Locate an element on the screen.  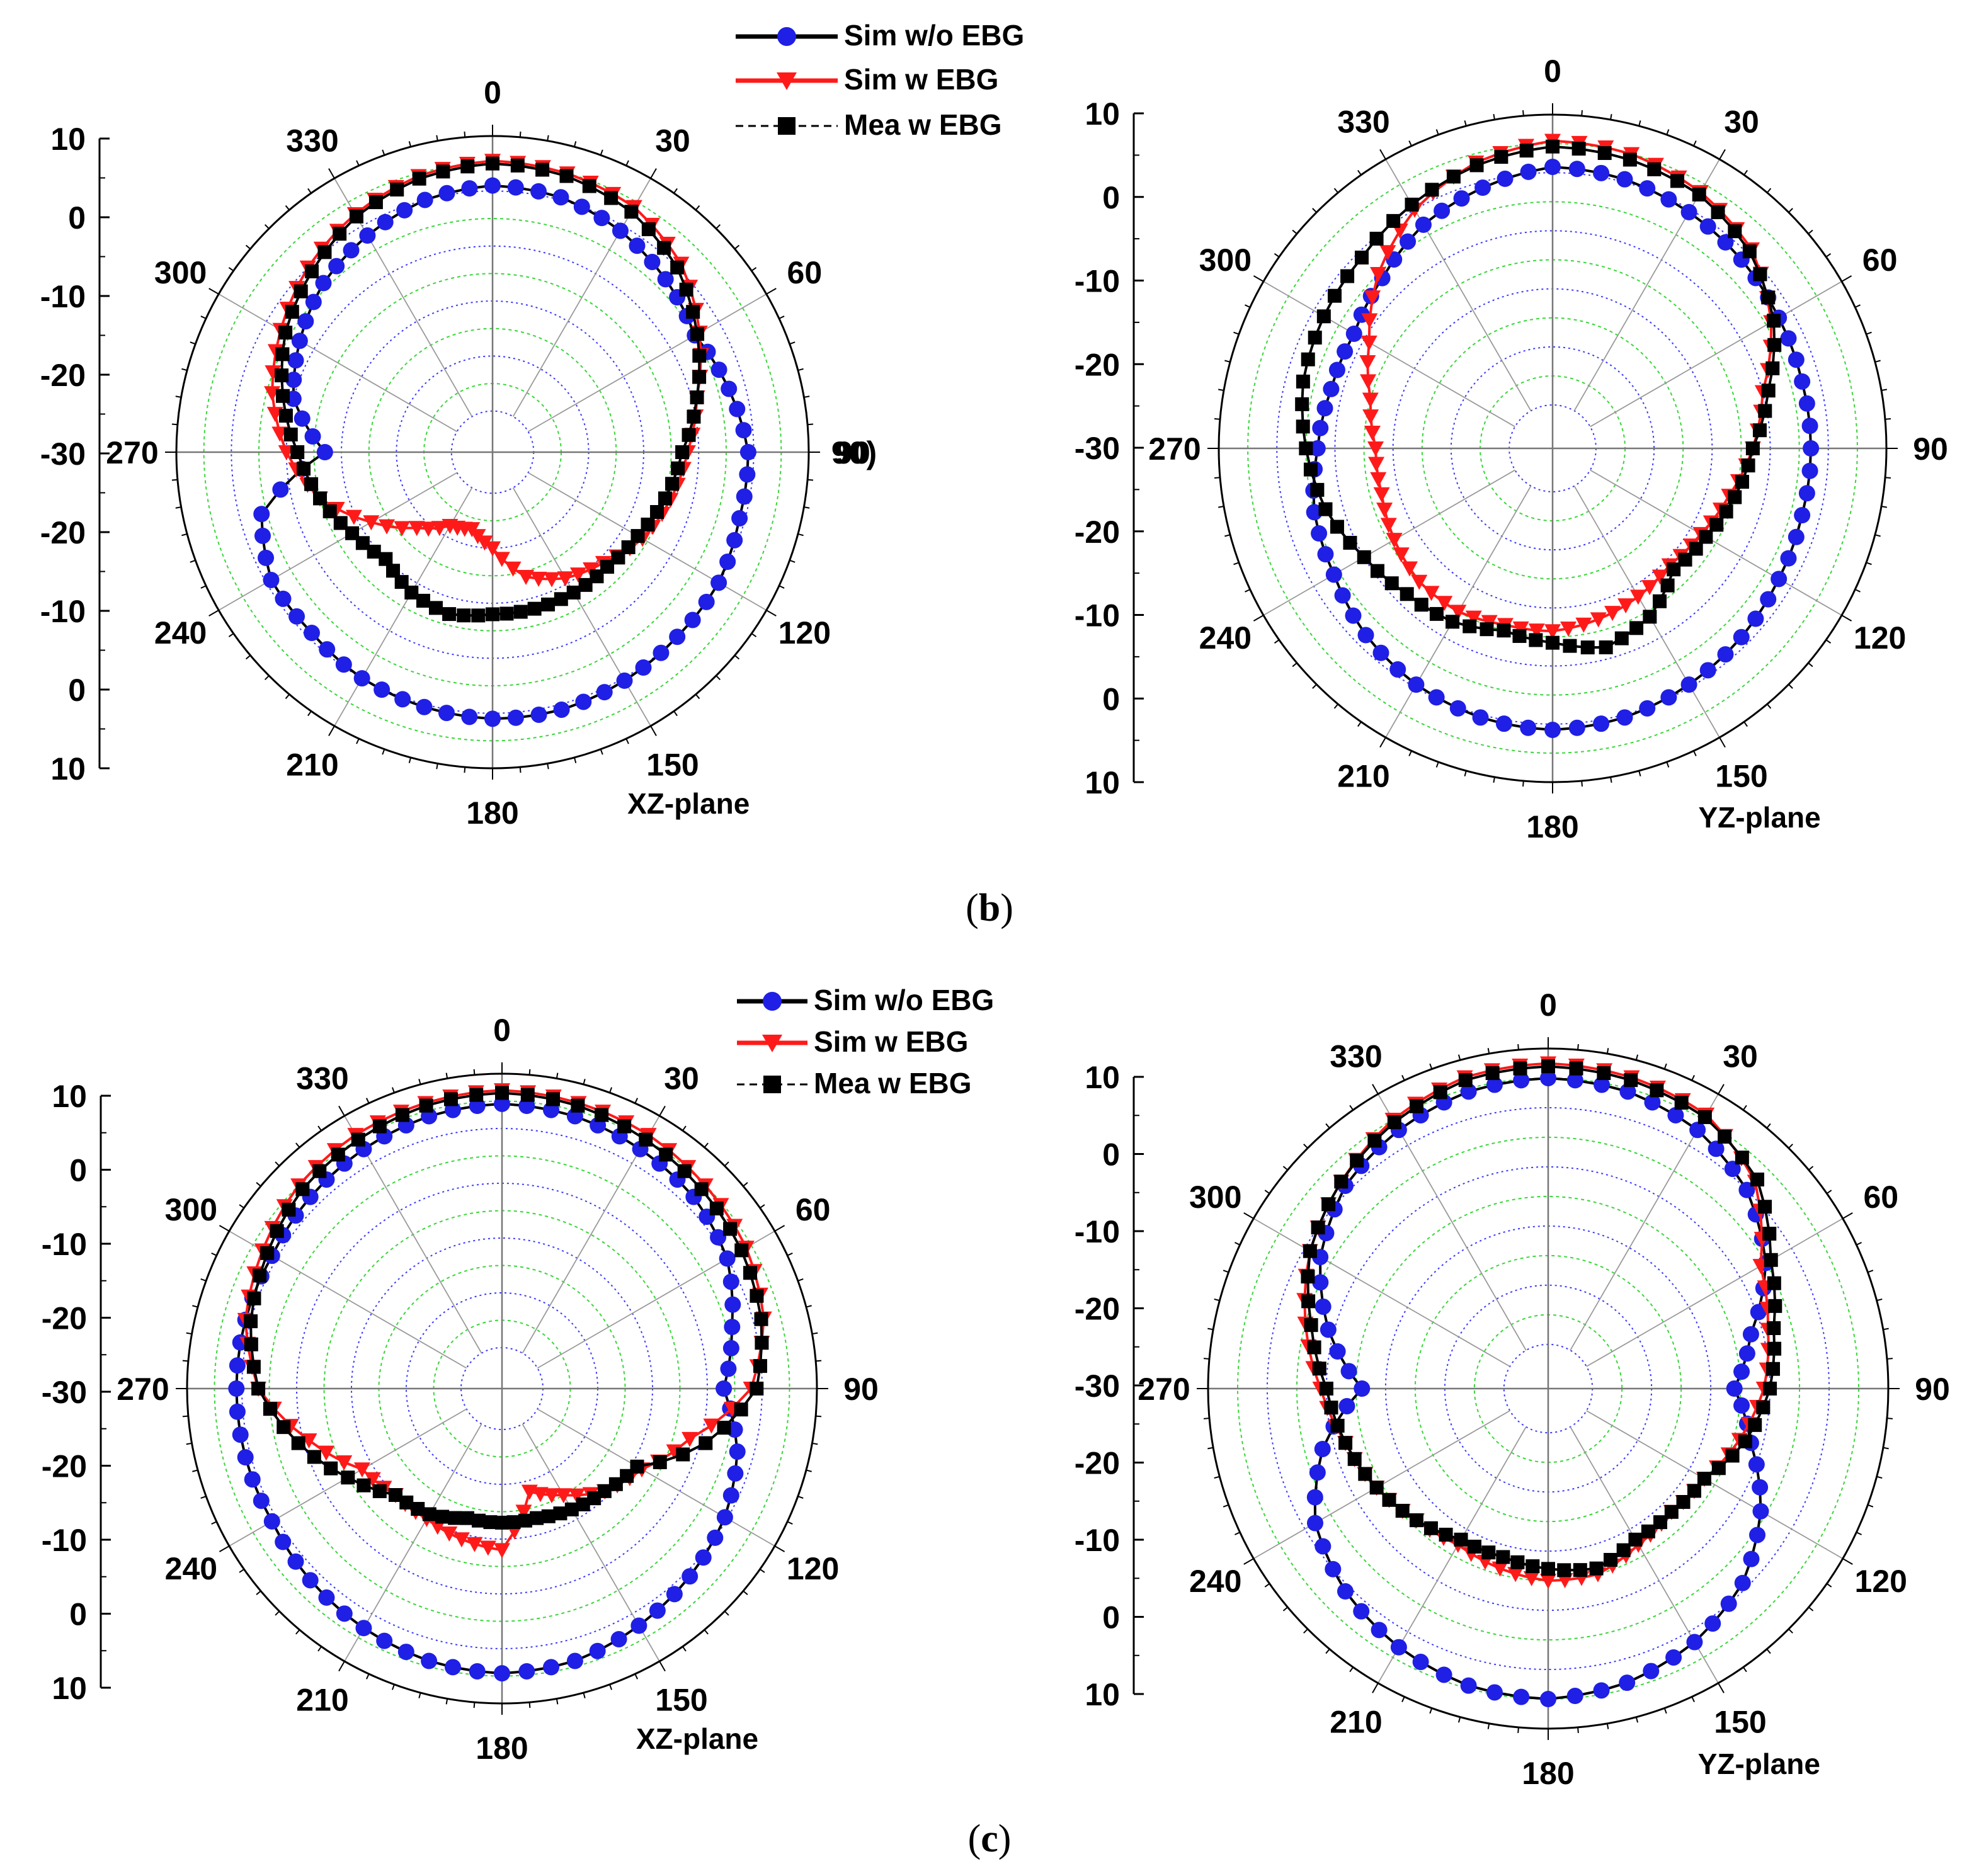
radial-axis-label: -10 is located at coordinates (63, 296).